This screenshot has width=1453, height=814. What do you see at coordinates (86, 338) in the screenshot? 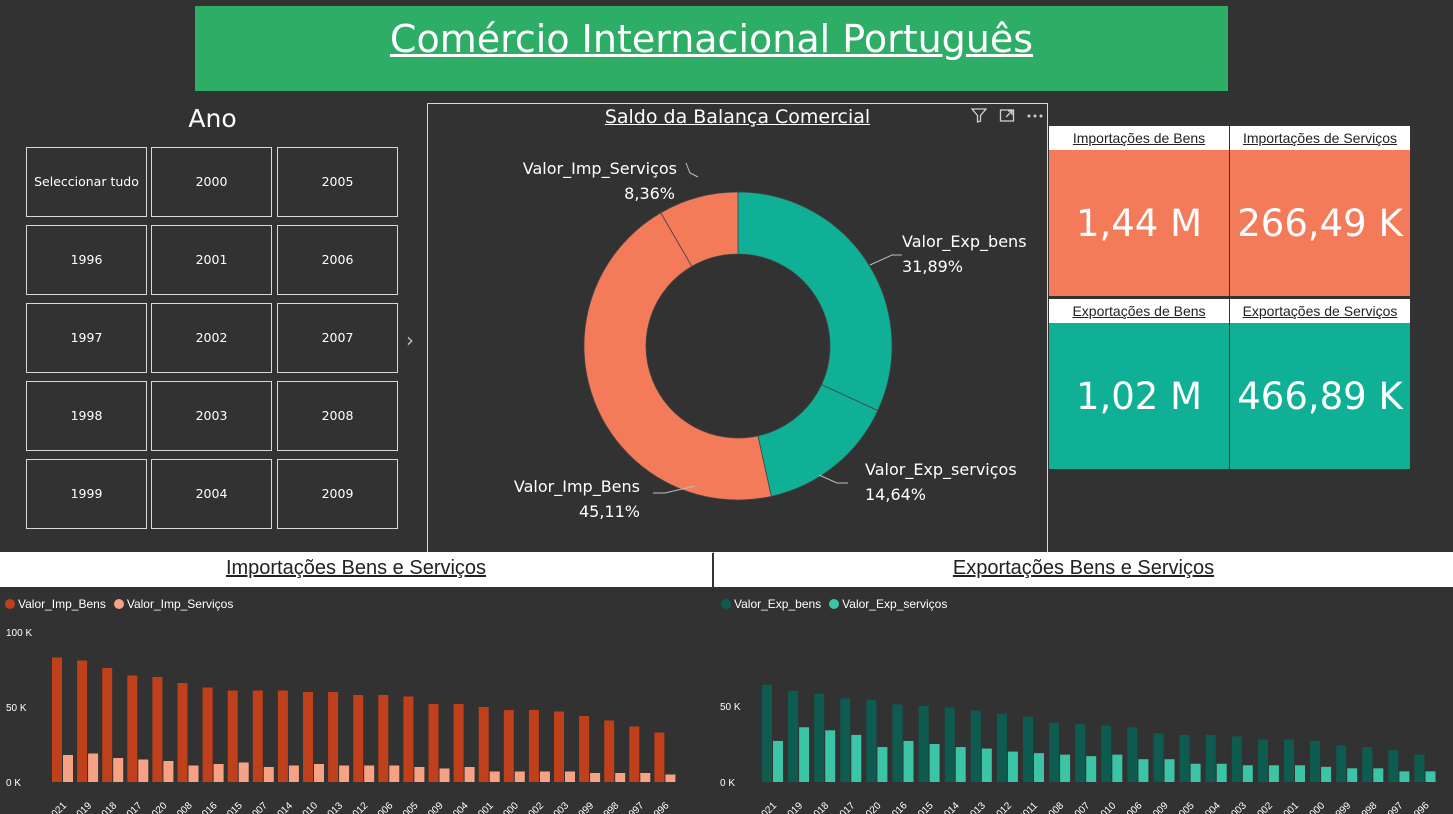
I see `slicer-tile: 1997` at bounding box center [86, 338].